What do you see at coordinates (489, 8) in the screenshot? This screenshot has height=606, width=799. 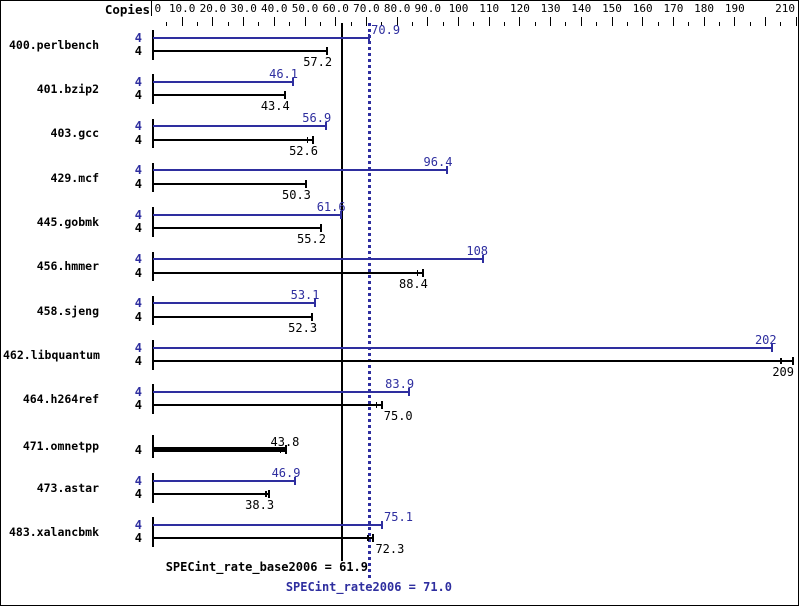 I see `axis-tick-label: 110` at bounding box center [489, 8].